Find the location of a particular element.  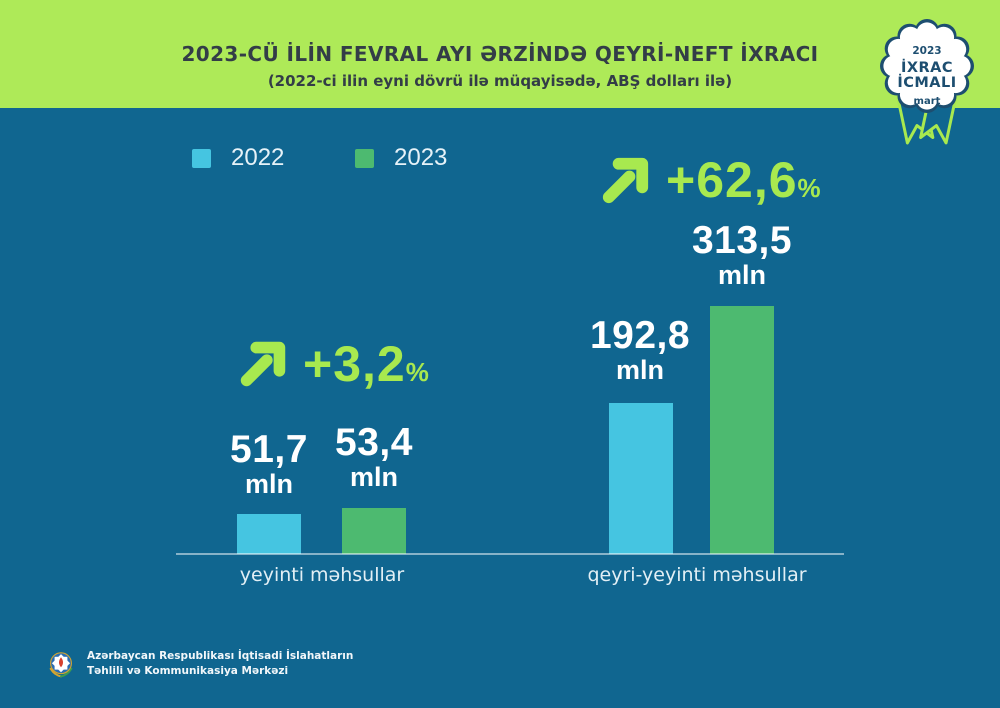

value-number: 53,4 is located at coordinates (374, 442).